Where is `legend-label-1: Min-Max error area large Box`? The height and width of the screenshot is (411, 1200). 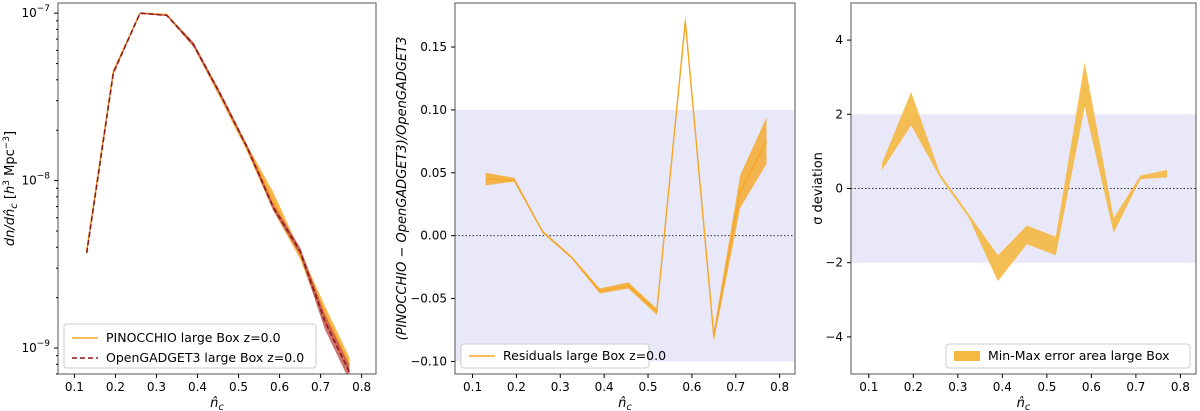
legend-label-1: Min-Max error area large Box is located at coordinates (1078, 355).